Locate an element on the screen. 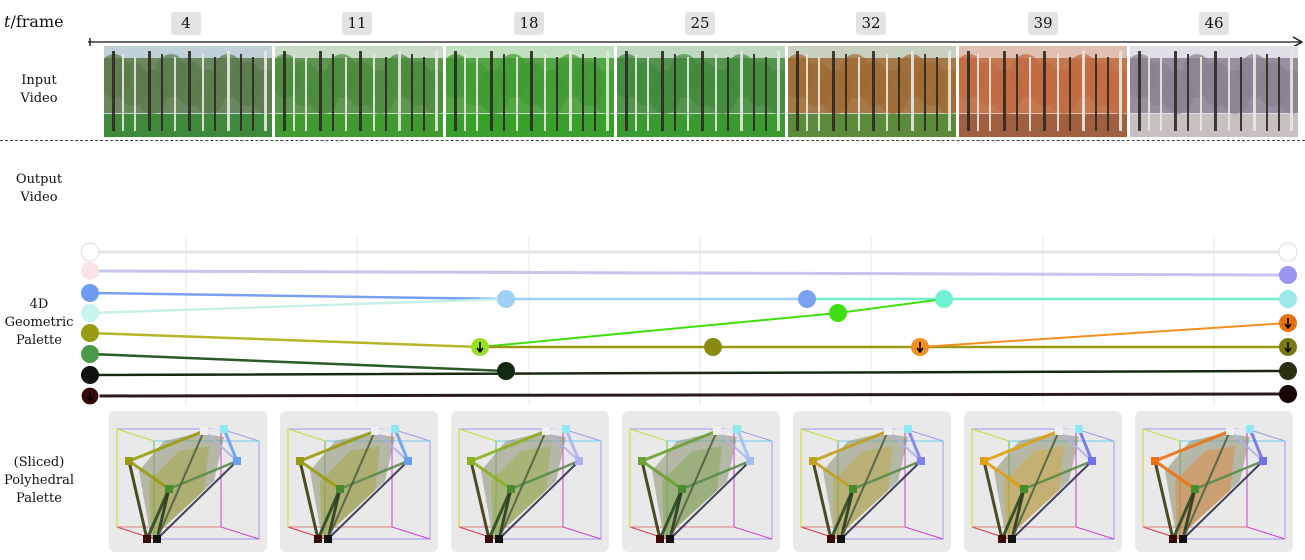  axis-arrow-icon is located at coordinates (1298, 42).